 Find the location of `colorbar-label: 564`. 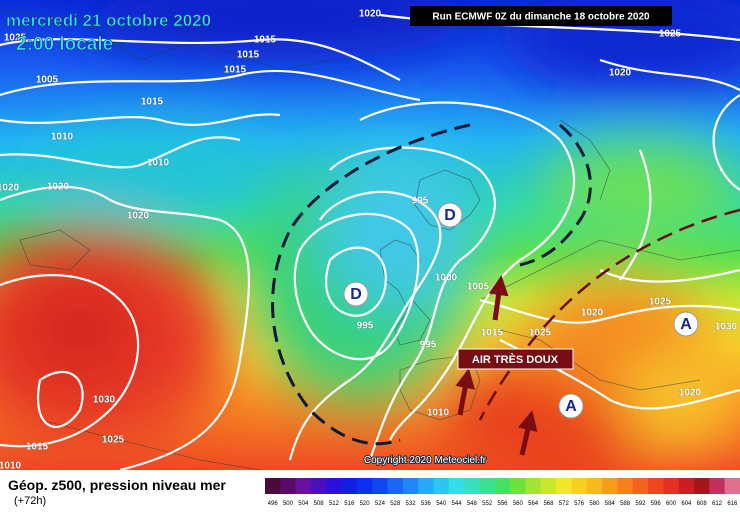

colorbar-label: 564 is located at coordinates (533, 504).